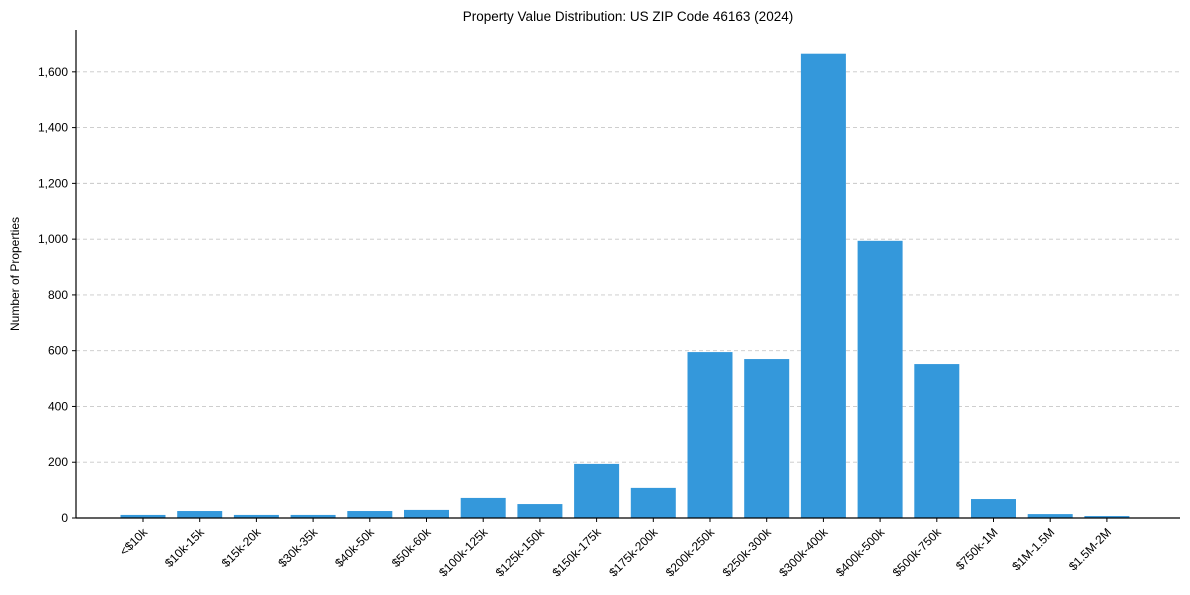 The width and height of the screenshot is (1190, 595). What do you see at coordinates (747, 552) in the screenshot?
I see `x-tick-label: $250k-300k` at bounding box center [747, 552].